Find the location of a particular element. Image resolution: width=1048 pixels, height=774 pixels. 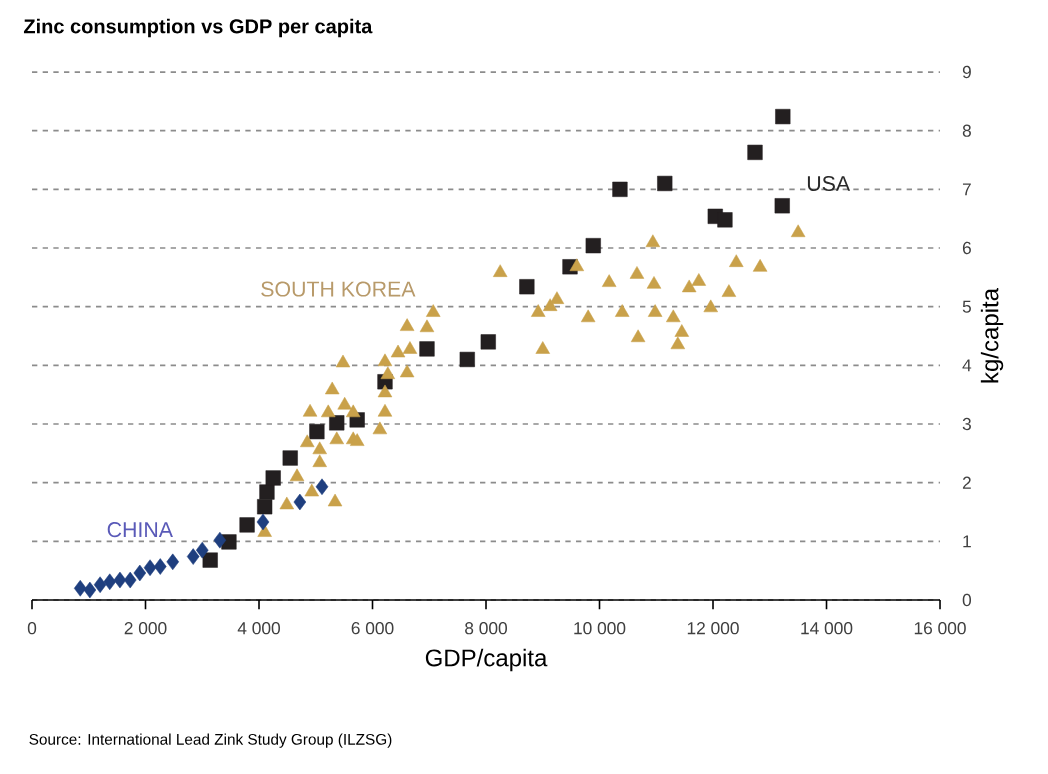

x-tick-label: 8 000 is located at coordinates (486, 628).